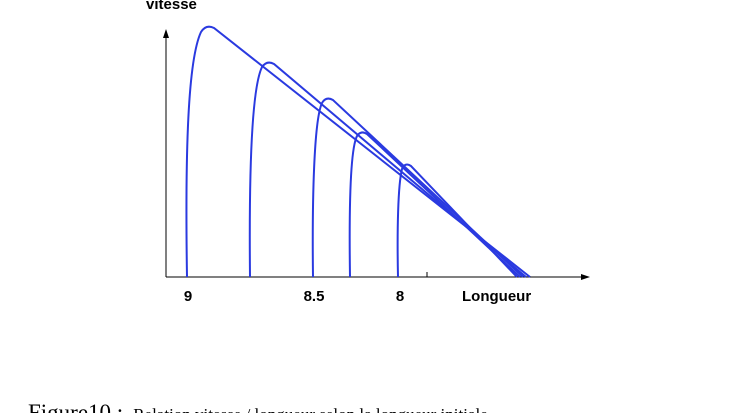  I want to click on x-tick-label: 8, so click(400, 296).